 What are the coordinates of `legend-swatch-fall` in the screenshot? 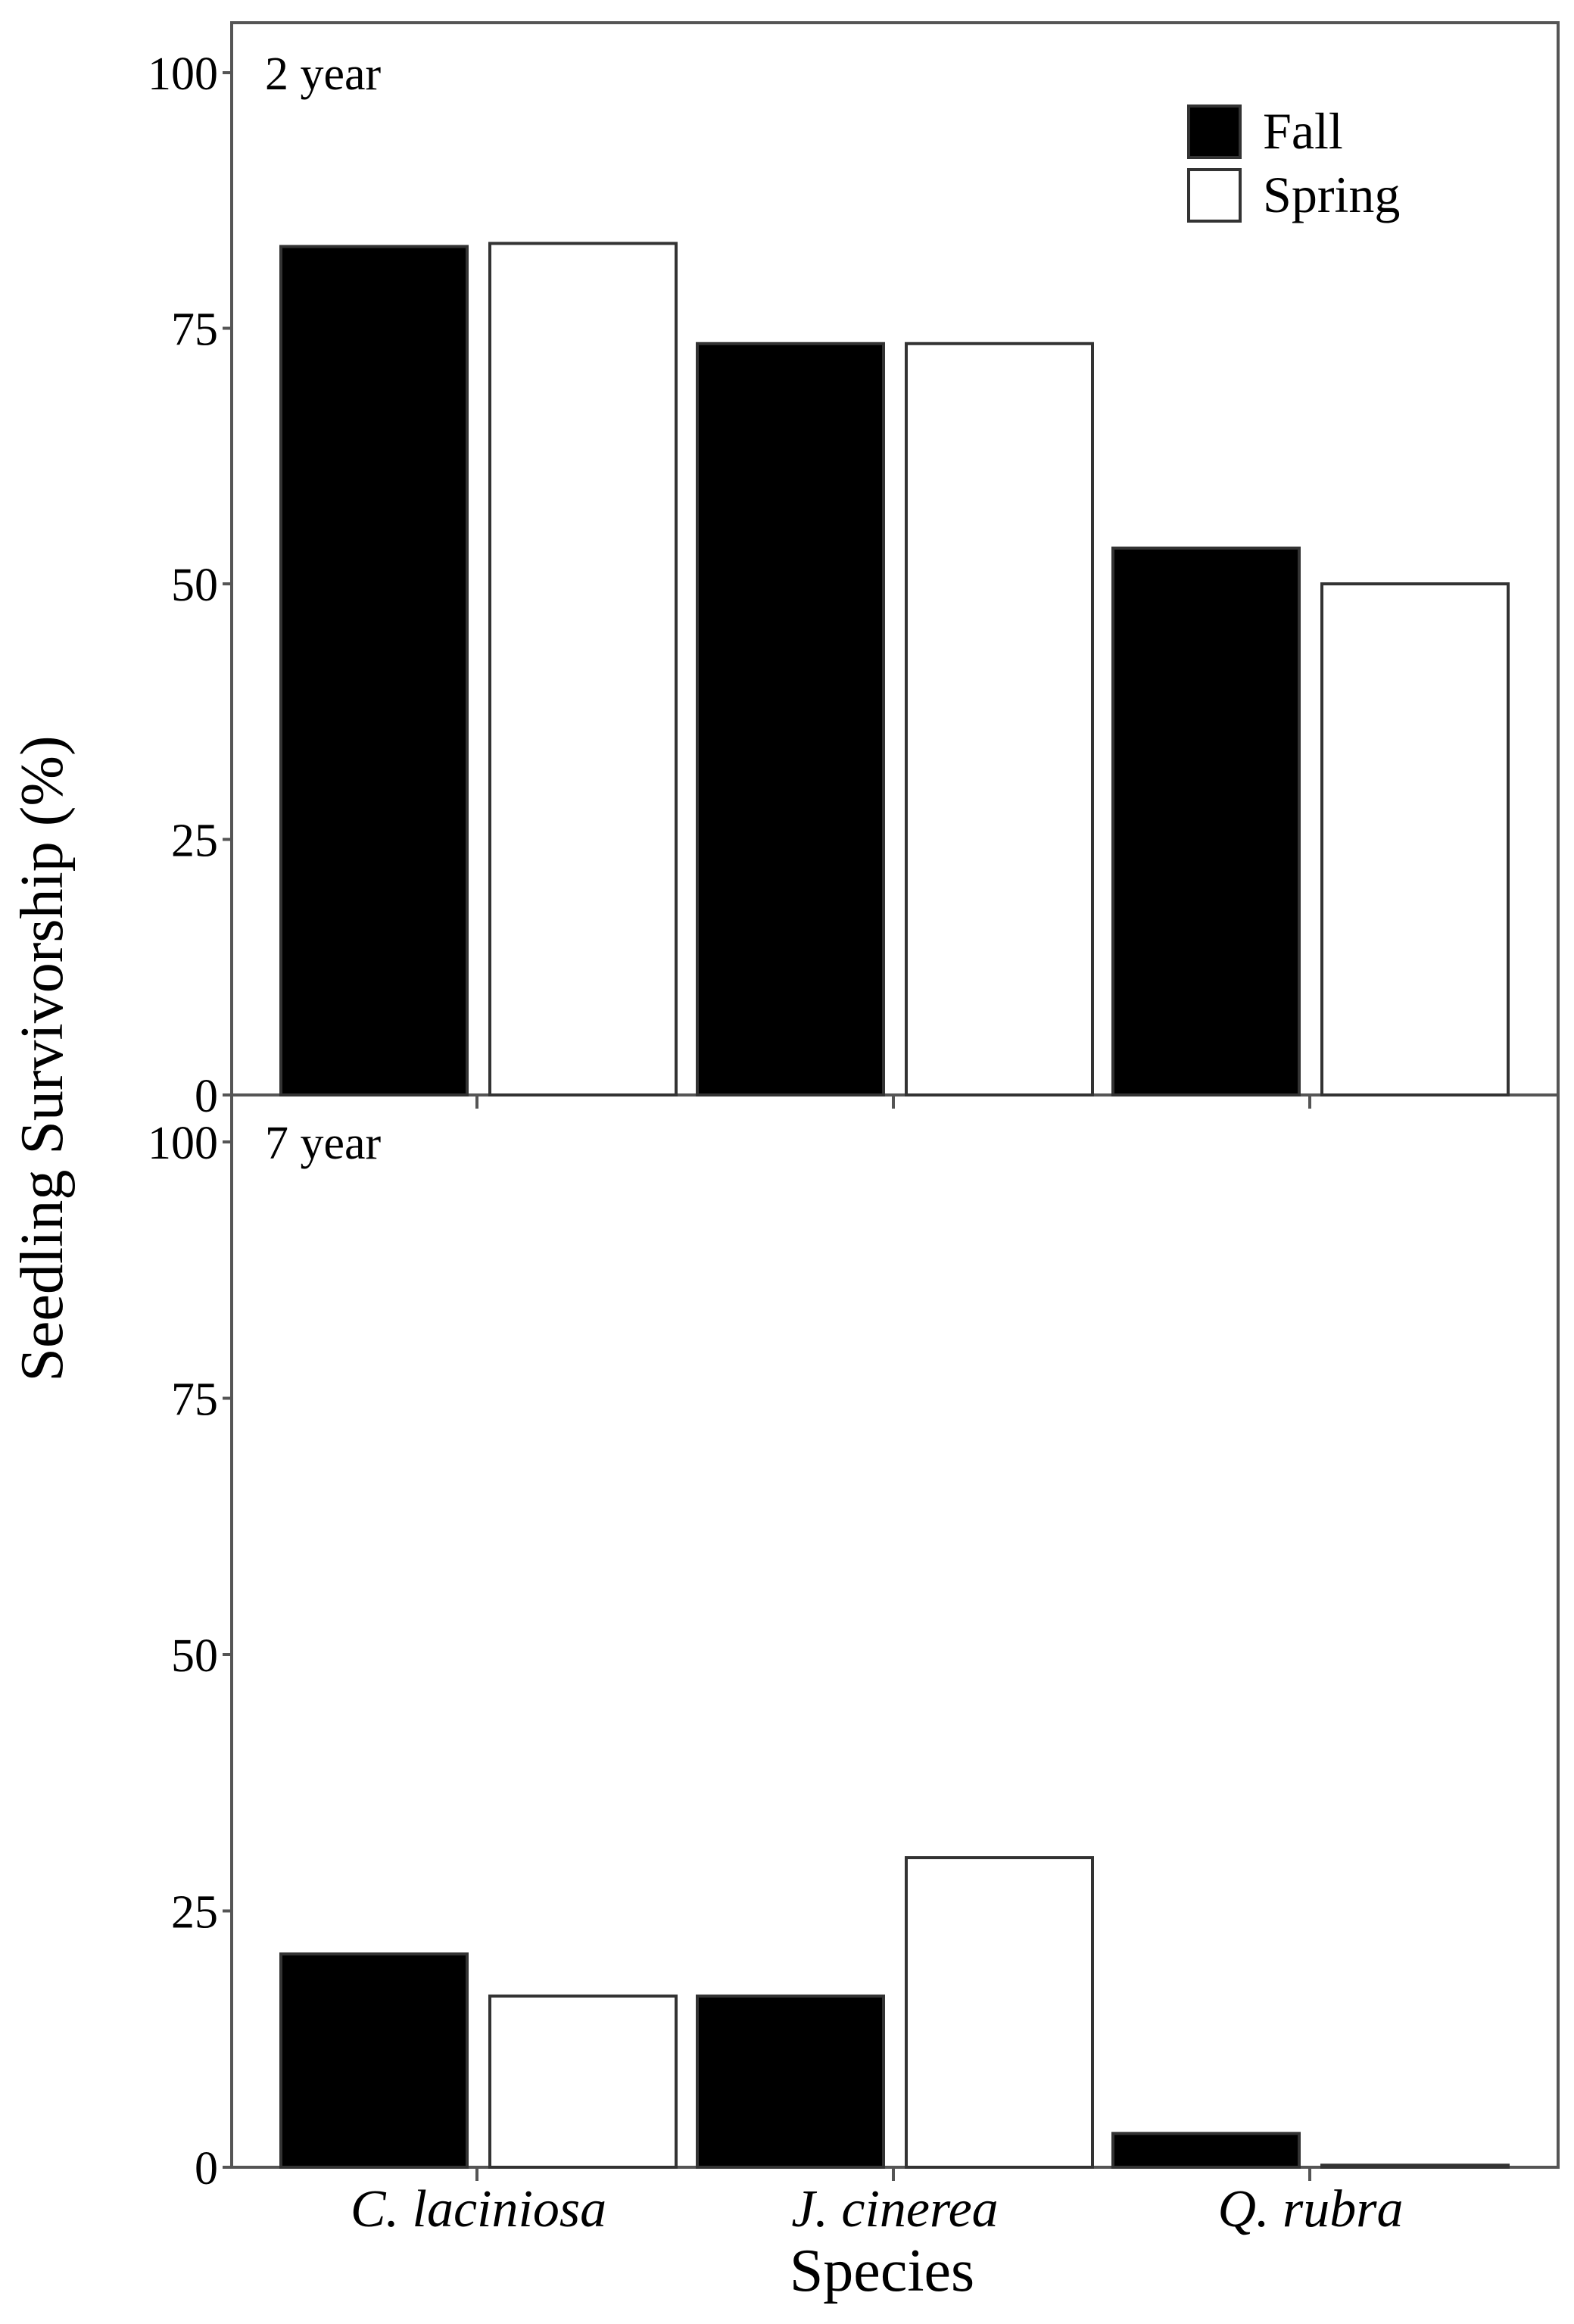 It's located at (1214, 132).